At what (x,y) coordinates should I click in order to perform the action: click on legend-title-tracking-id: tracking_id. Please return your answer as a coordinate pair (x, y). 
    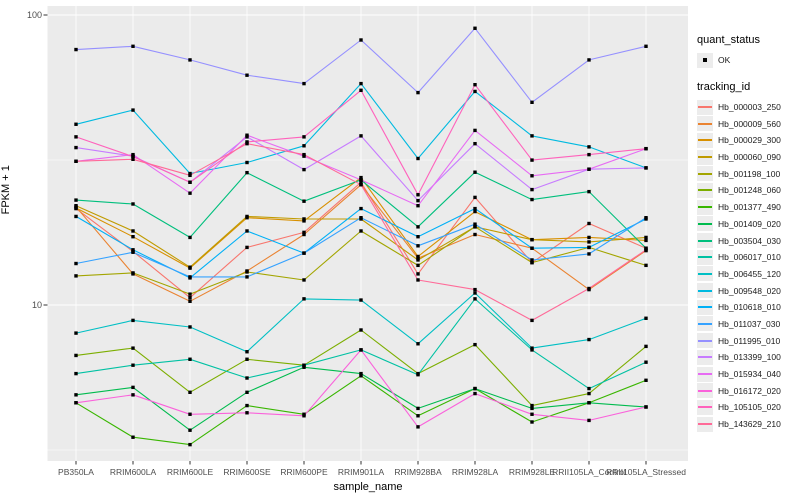
    Looking at the image, I should click on (724, 86).